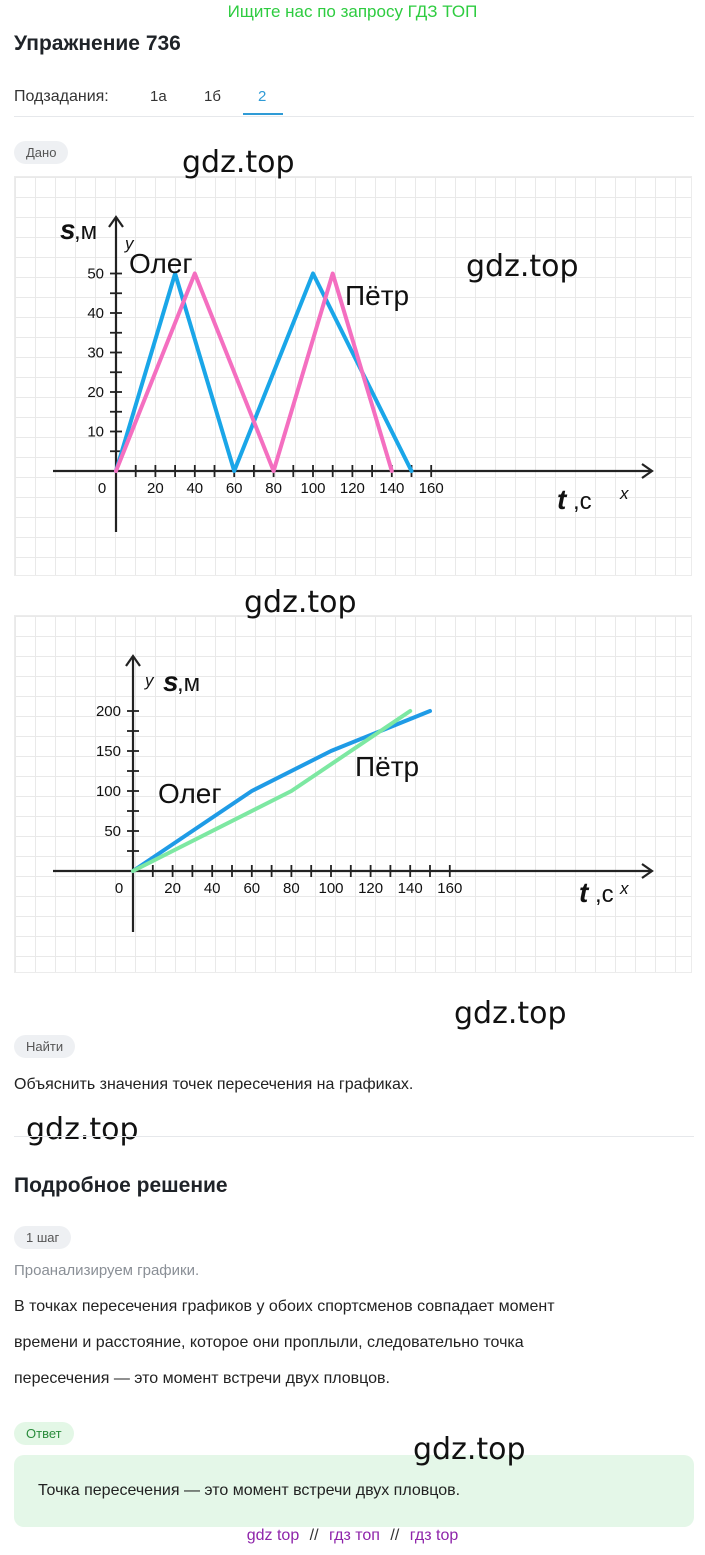 The width and height of the screenshot is (705, 1555). What do you see at coordinates (263, 114) in the screenshot?
I see `active-tab-indicator` at bounding box center [263, 114].